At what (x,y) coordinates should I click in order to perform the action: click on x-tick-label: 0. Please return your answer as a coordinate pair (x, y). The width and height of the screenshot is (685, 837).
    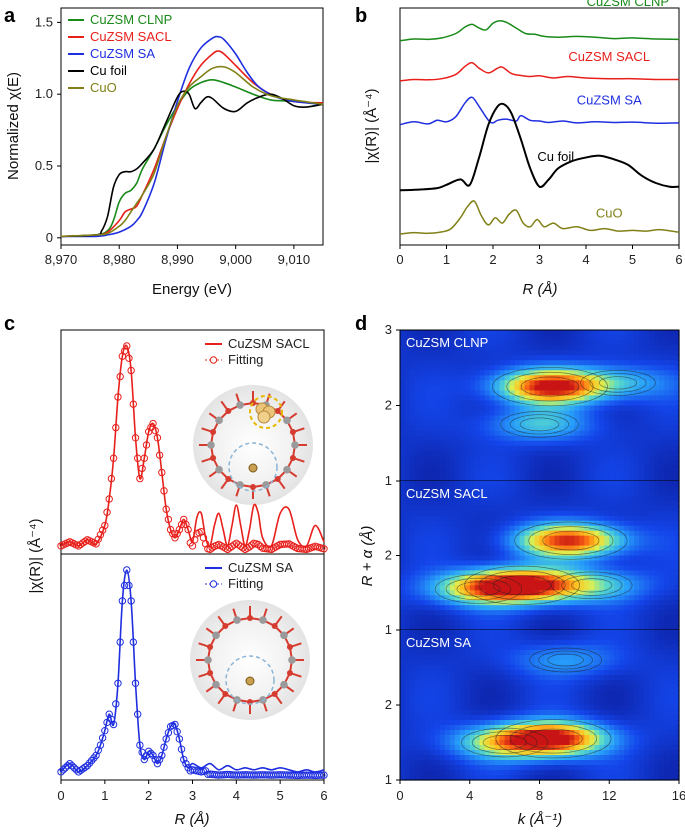
    Looking at the image, I should click on (60, 795).